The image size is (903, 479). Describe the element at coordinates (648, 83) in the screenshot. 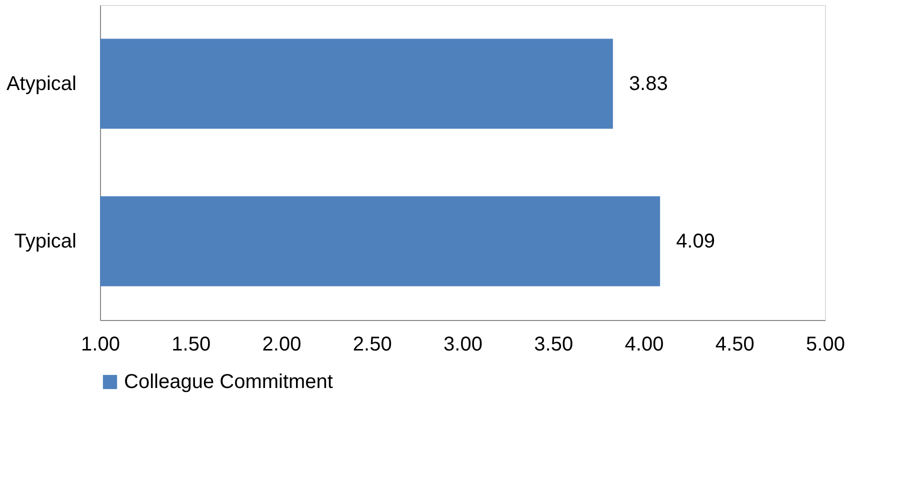

I see `data-label: 3.83` at that location.